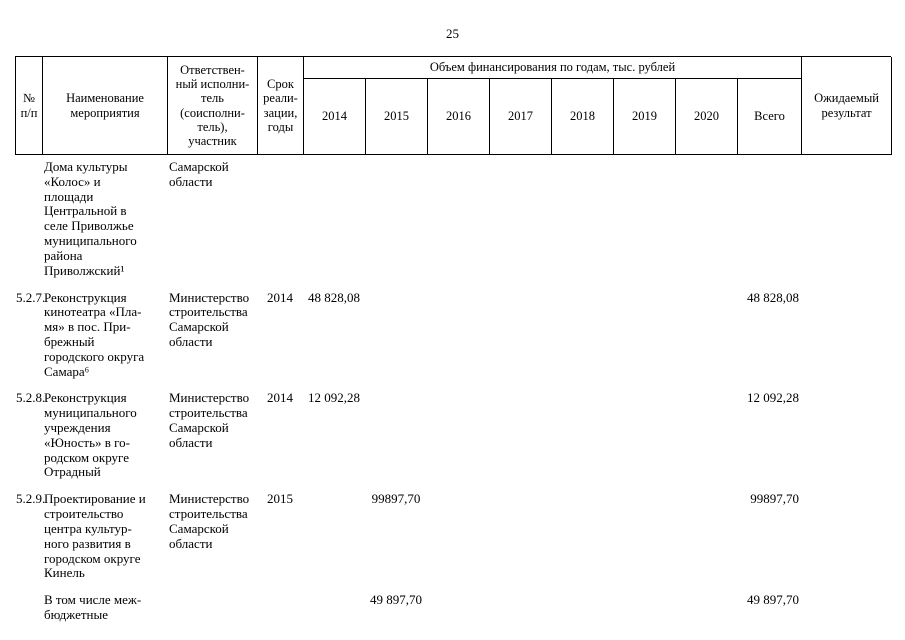 The width and height of the screenshot is (905, 640). I want to click on row-value-2014: 48 828,08, so click(334, 297).